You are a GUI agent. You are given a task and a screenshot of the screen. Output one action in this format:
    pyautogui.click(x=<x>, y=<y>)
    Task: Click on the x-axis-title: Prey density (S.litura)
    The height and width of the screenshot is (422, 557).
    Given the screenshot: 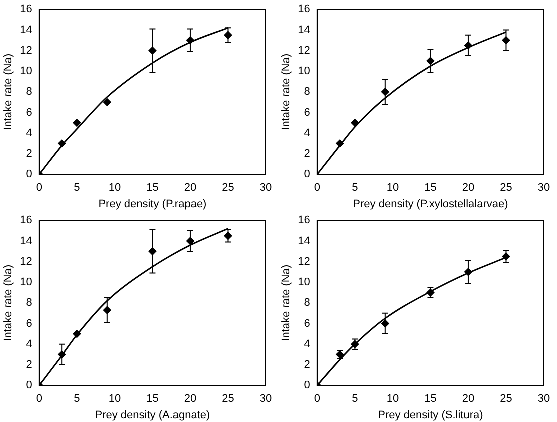 What is the action you would take?
    pyautogui.click(x=431, y=415)
    